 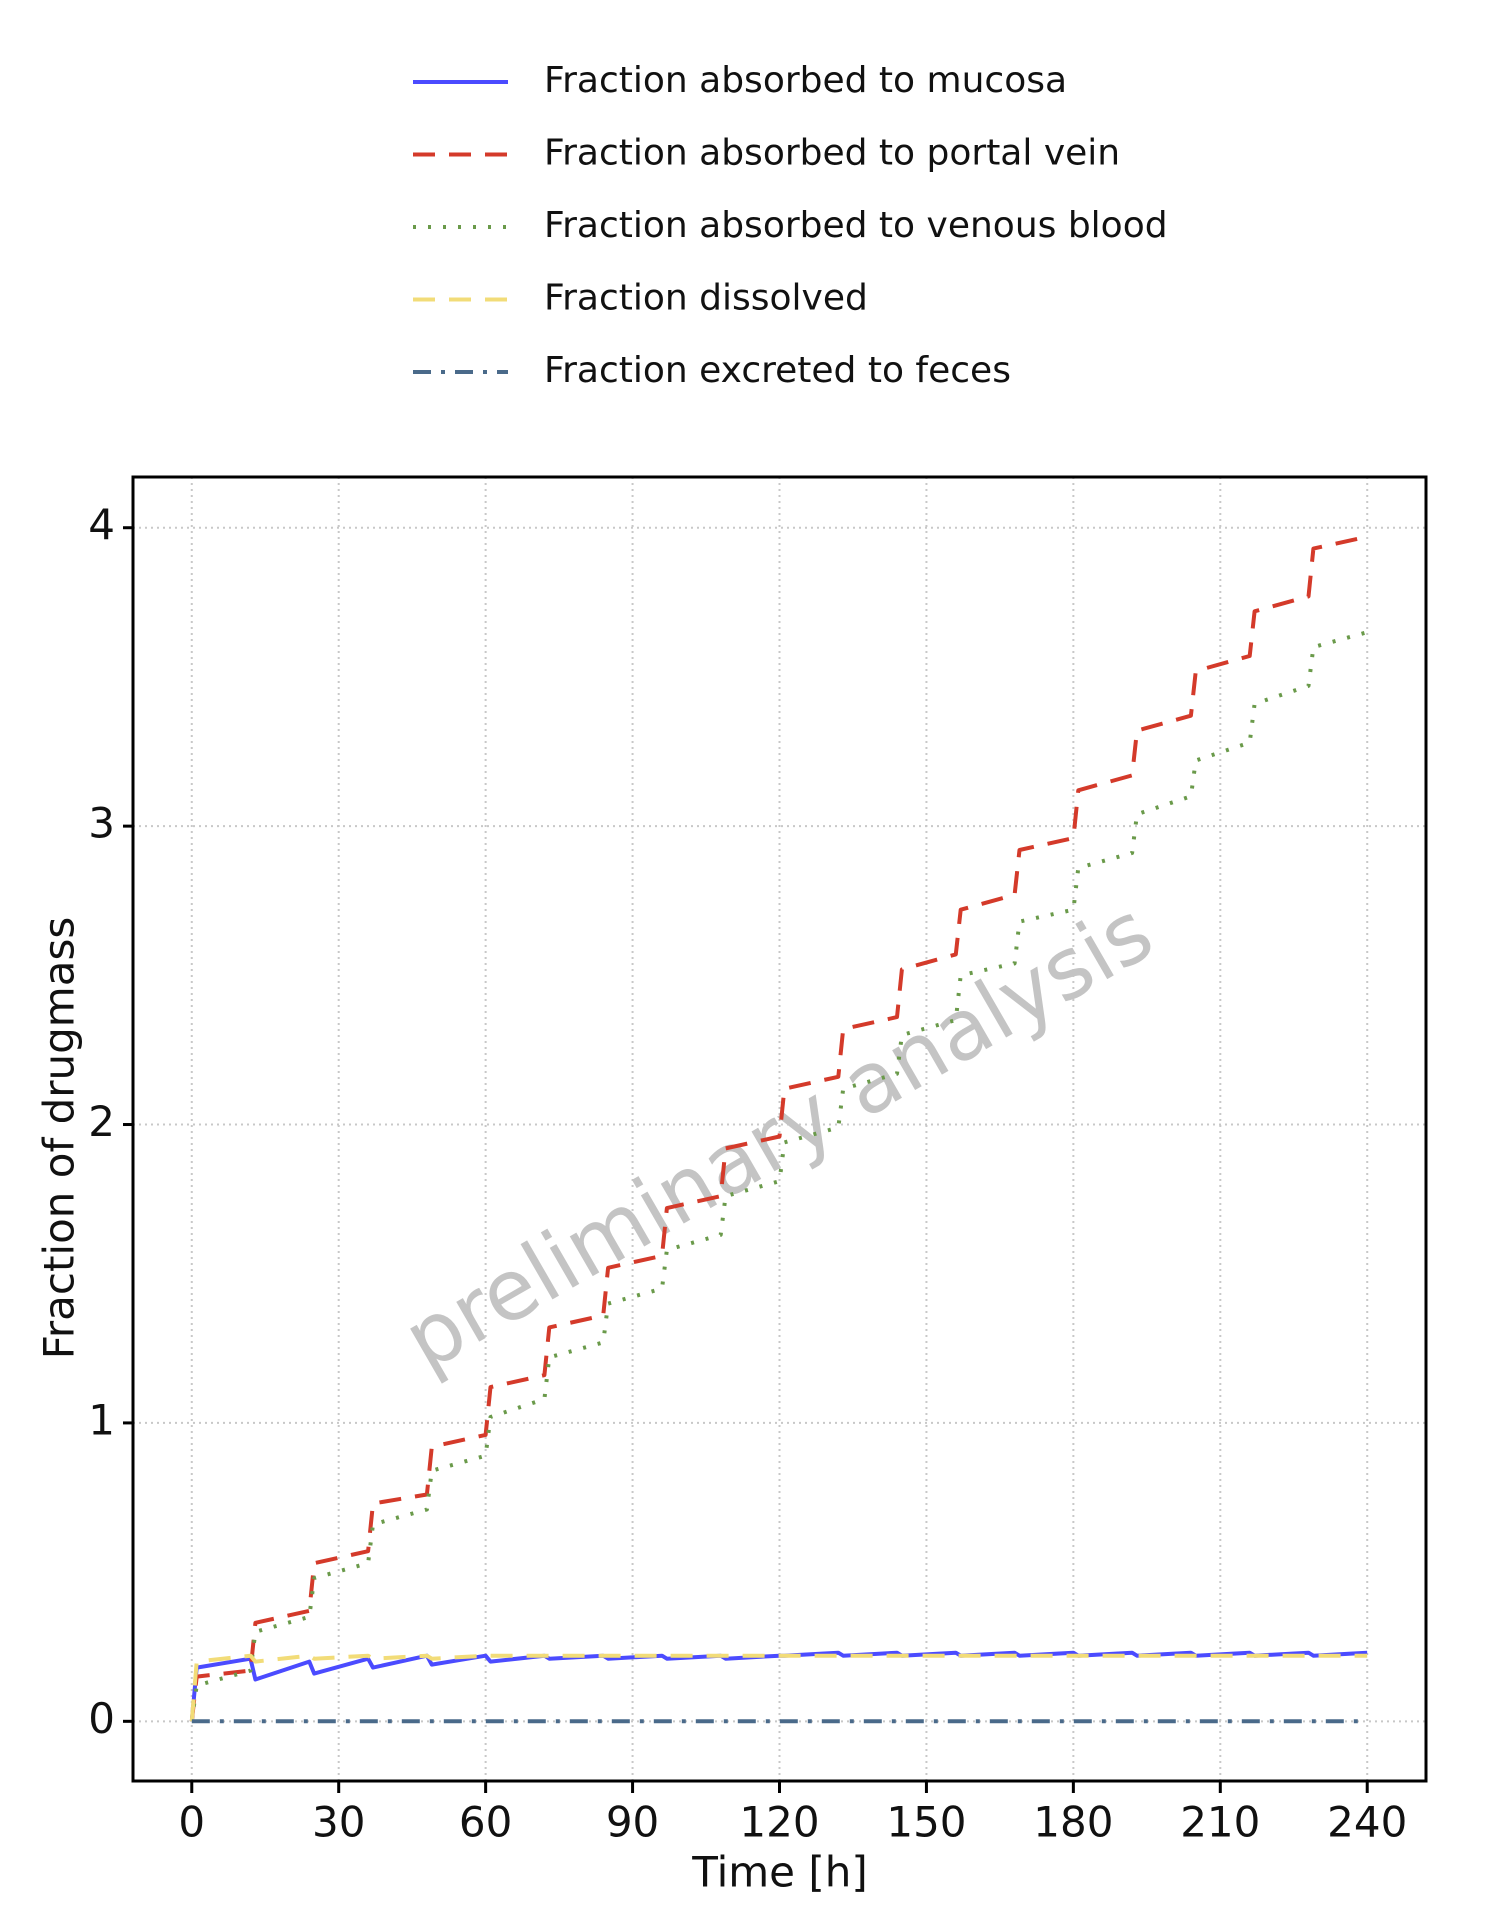 I want to click on legend-label: Fraction absorbed to venous blood, so click(x=856, y=225).